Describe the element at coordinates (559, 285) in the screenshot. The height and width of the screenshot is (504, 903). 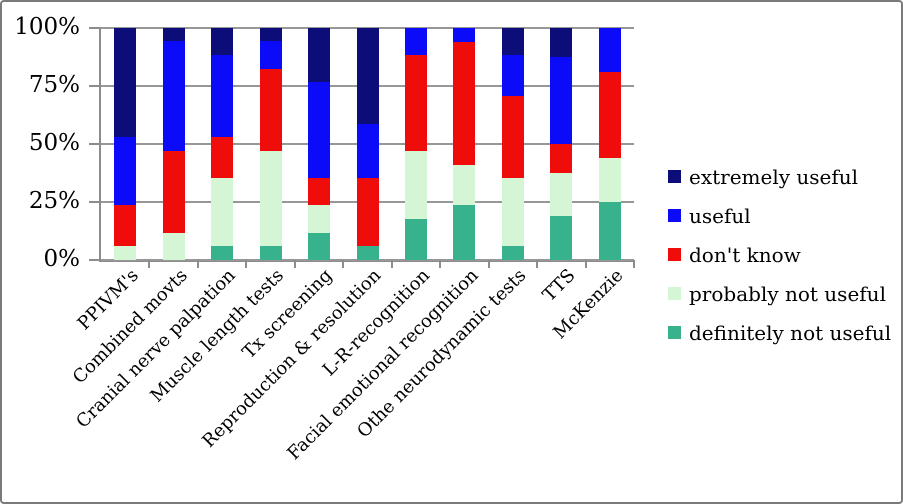
I see `x-axis-label: TTS` at that location.